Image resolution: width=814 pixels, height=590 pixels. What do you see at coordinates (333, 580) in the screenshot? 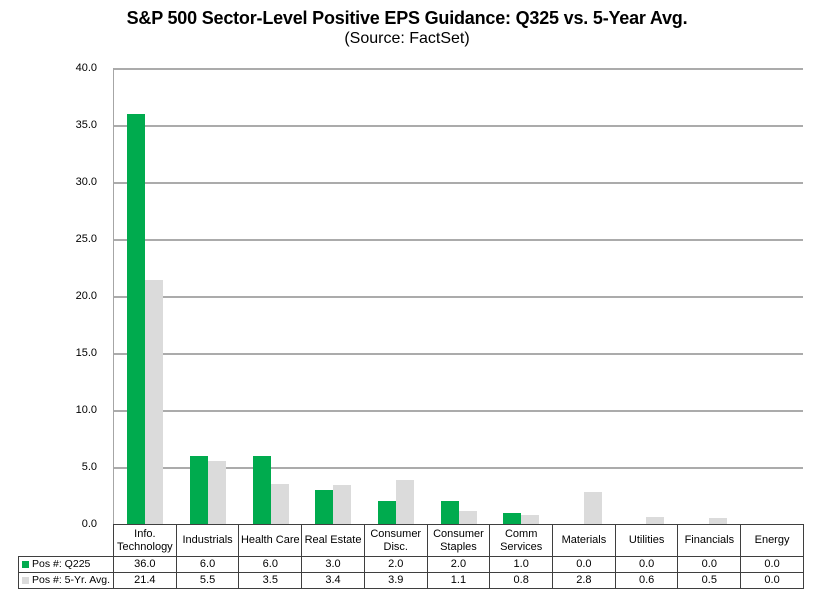
I see `value-cell: 3.4` at bounding box center [333, 580].